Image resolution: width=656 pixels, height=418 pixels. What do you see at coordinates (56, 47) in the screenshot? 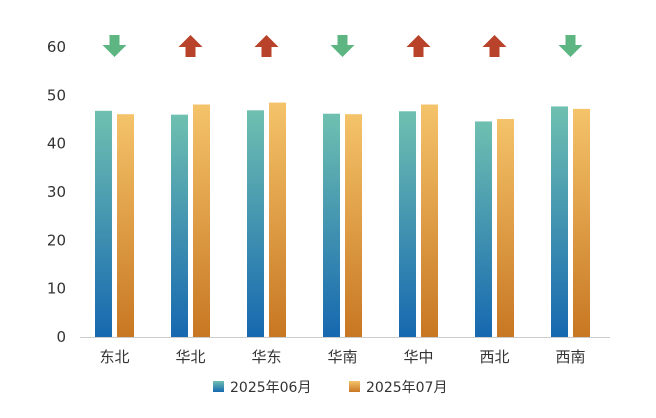
I see `y-tick-label: 60` at bounding box center [56, 47].